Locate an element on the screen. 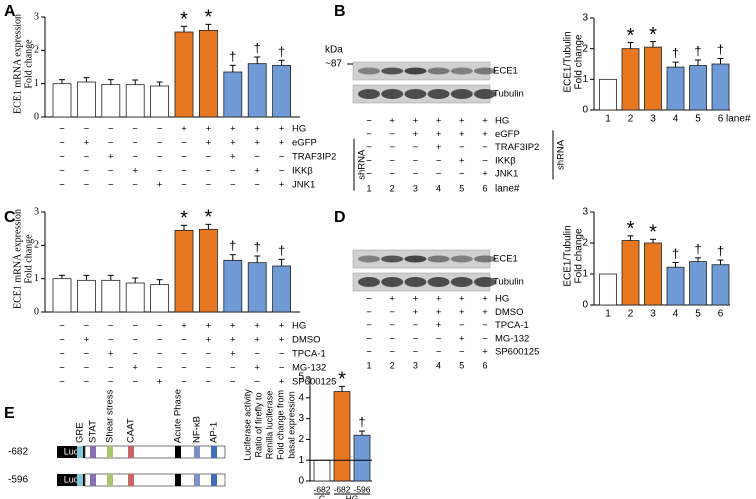 The image size is (756, 499). element-label: AP-1 is located at coordinates (214, 432).